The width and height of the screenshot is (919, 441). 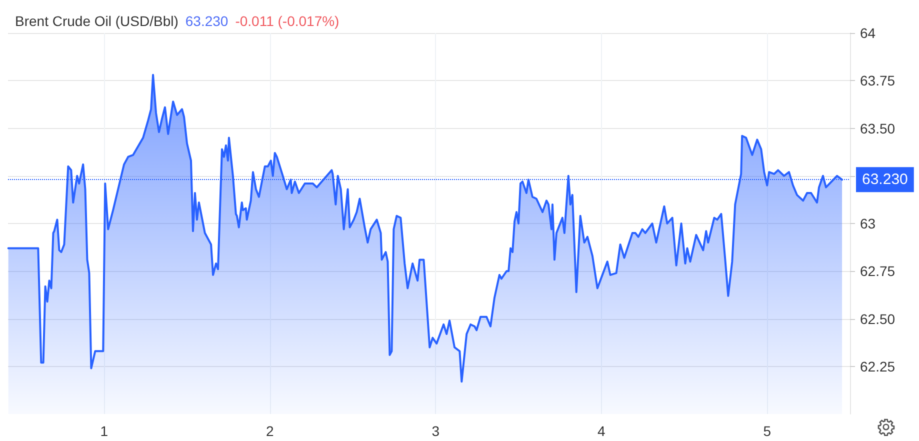 What do you see at coordinates (868, 224) in the screenshot?
I see `y-tick-label: 63` at bounding box center [868, 224].